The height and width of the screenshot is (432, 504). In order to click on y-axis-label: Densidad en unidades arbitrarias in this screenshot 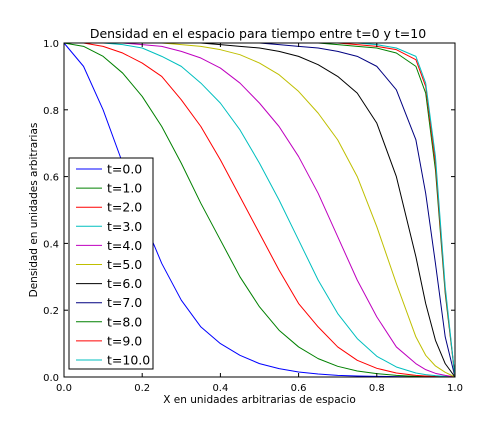, I will do `click(34, 210)`.